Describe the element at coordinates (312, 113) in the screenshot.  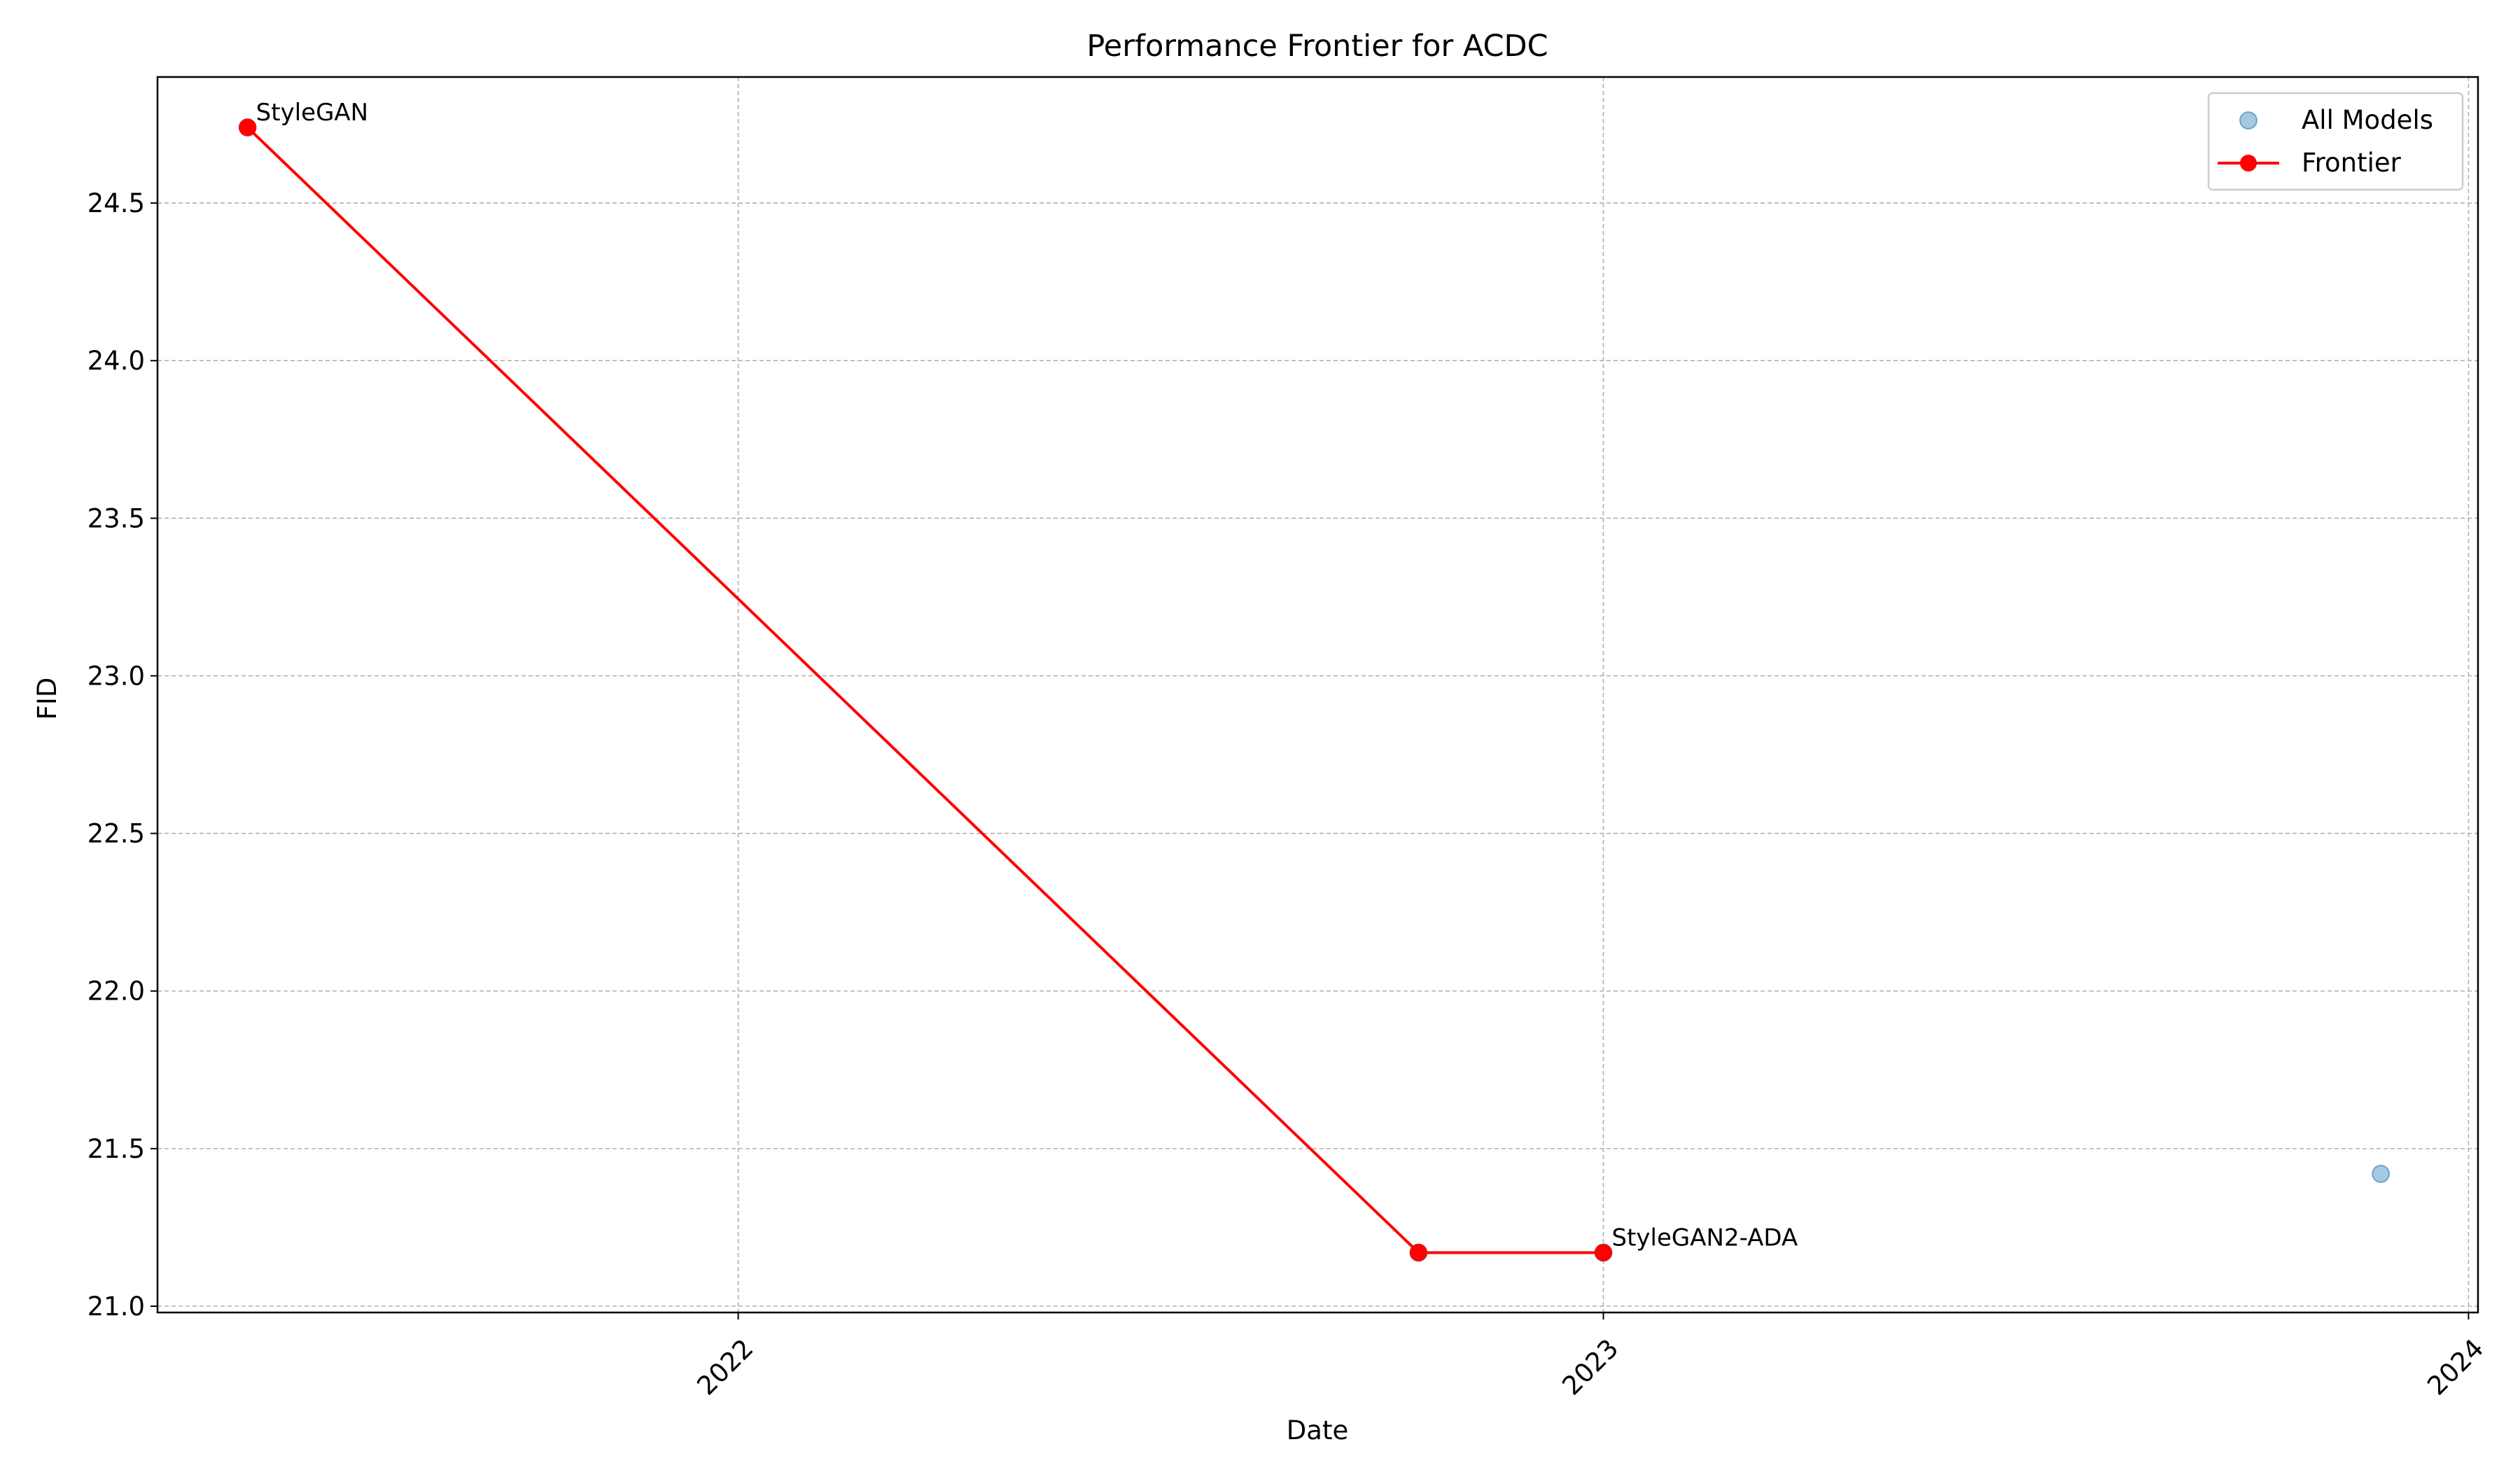
I see `point-annotation: StyleGAN` at that location.